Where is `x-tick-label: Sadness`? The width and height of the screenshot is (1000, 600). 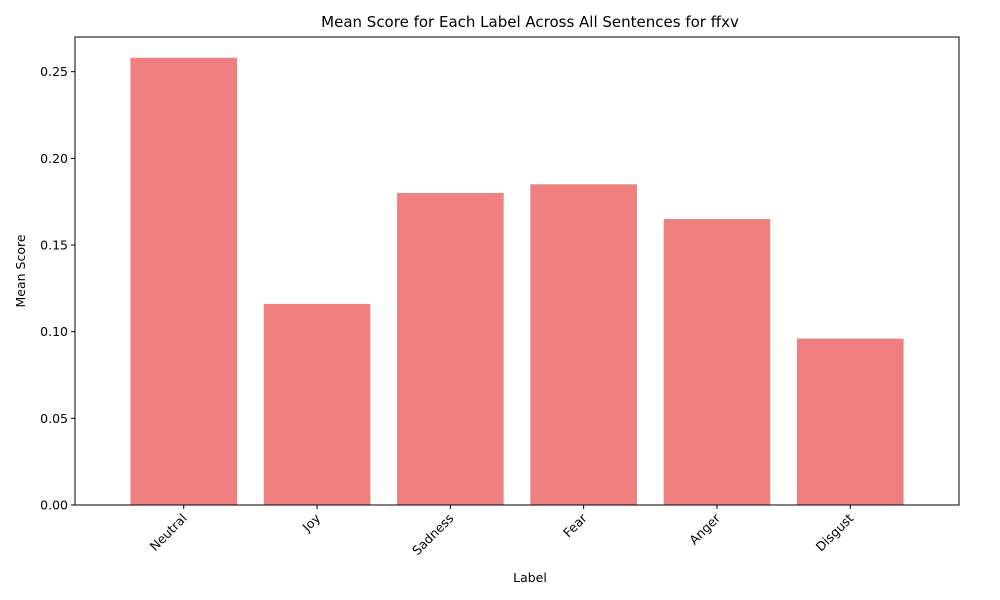
x-tick-label: Sadness is located at coordinates (432, 534).